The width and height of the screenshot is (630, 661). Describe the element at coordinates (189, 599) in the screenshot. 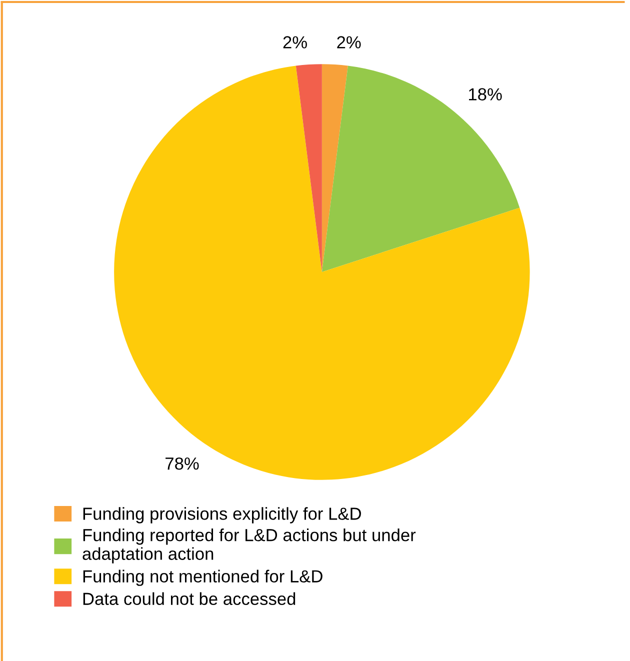

I see `legend-label: Data could not be accessed` at that location.